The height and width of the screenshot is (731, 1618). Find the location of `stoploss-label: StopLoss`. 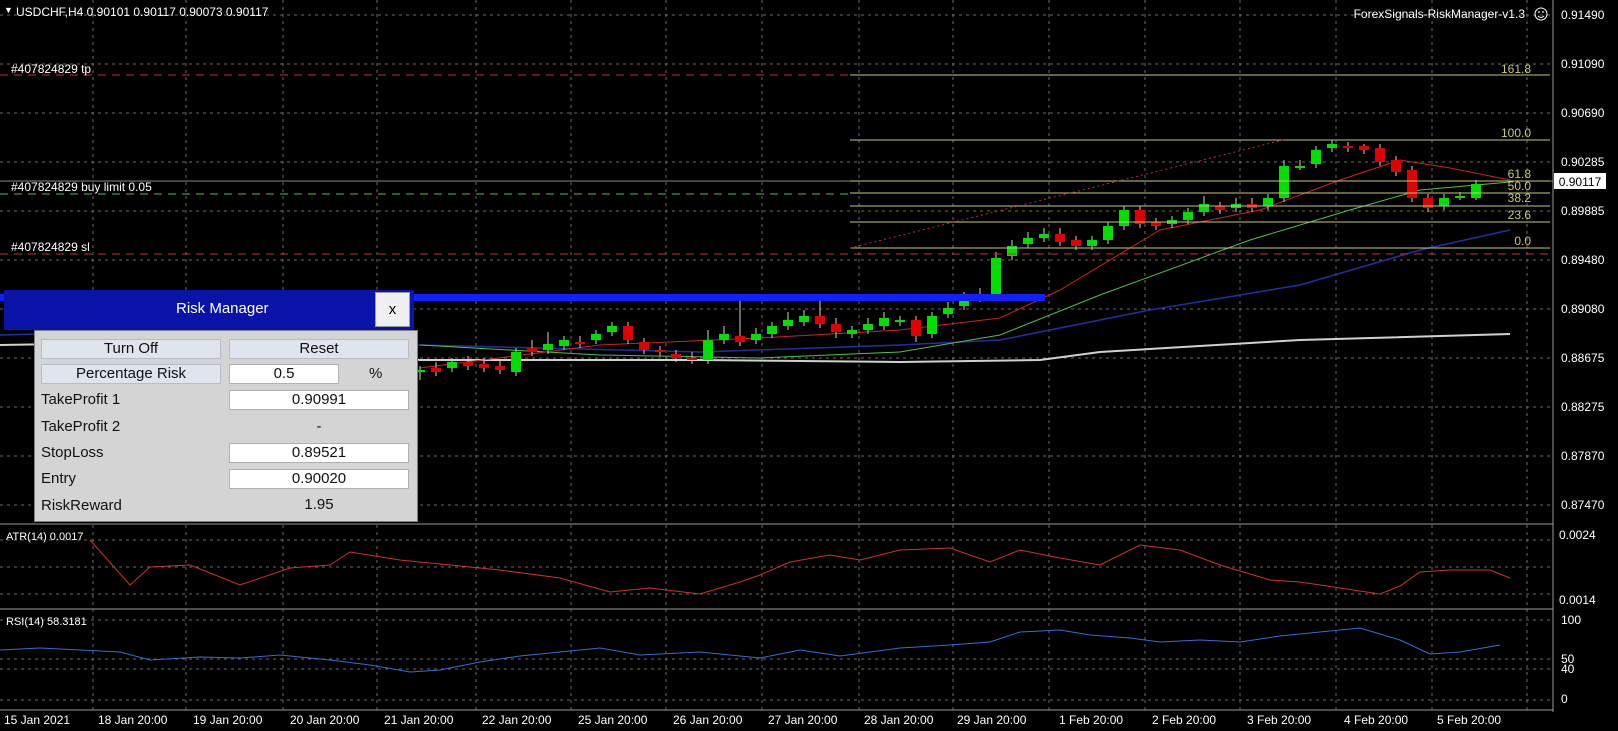

stoploss-label: StopLoss is located at coordinates (72, 452).